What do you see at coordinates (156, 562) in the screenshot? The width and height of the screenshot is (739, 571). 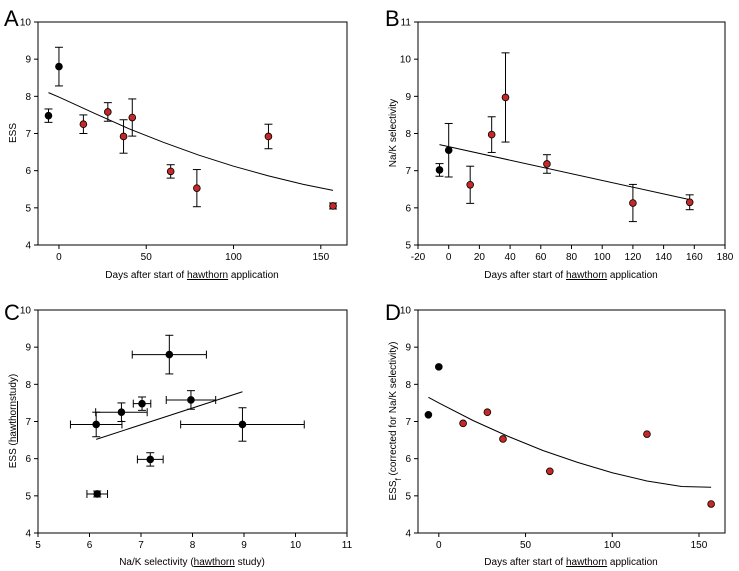 I see `x-axis-label-part1: Na/K selectivity (` at bounding box center [156, 562].